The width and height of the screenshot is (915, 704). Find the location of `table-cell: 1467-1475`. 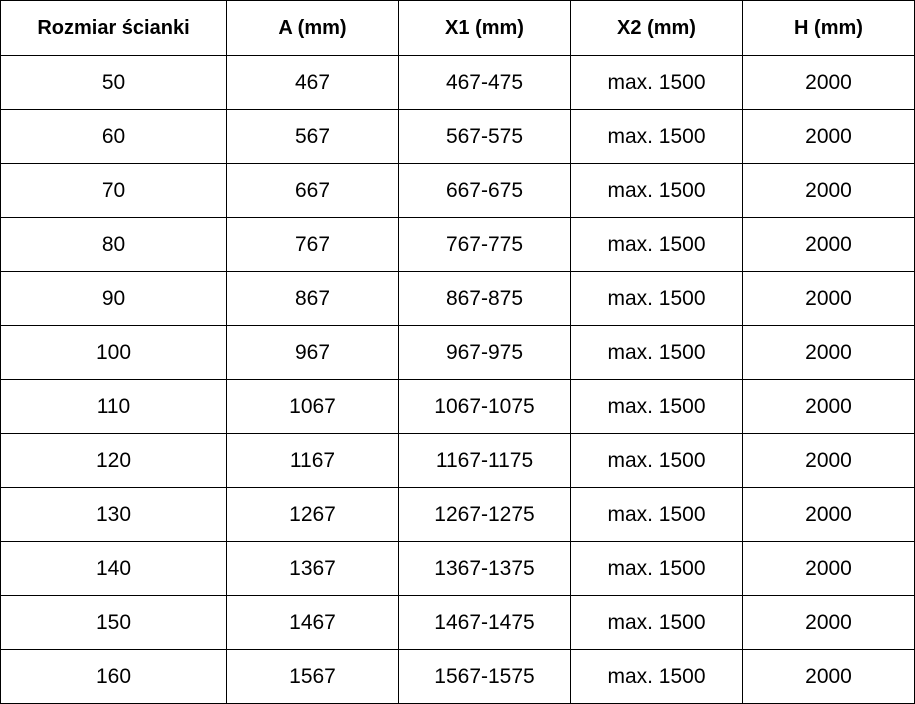

table-cell: 1467-1475 is located at coordinates (484, 622).